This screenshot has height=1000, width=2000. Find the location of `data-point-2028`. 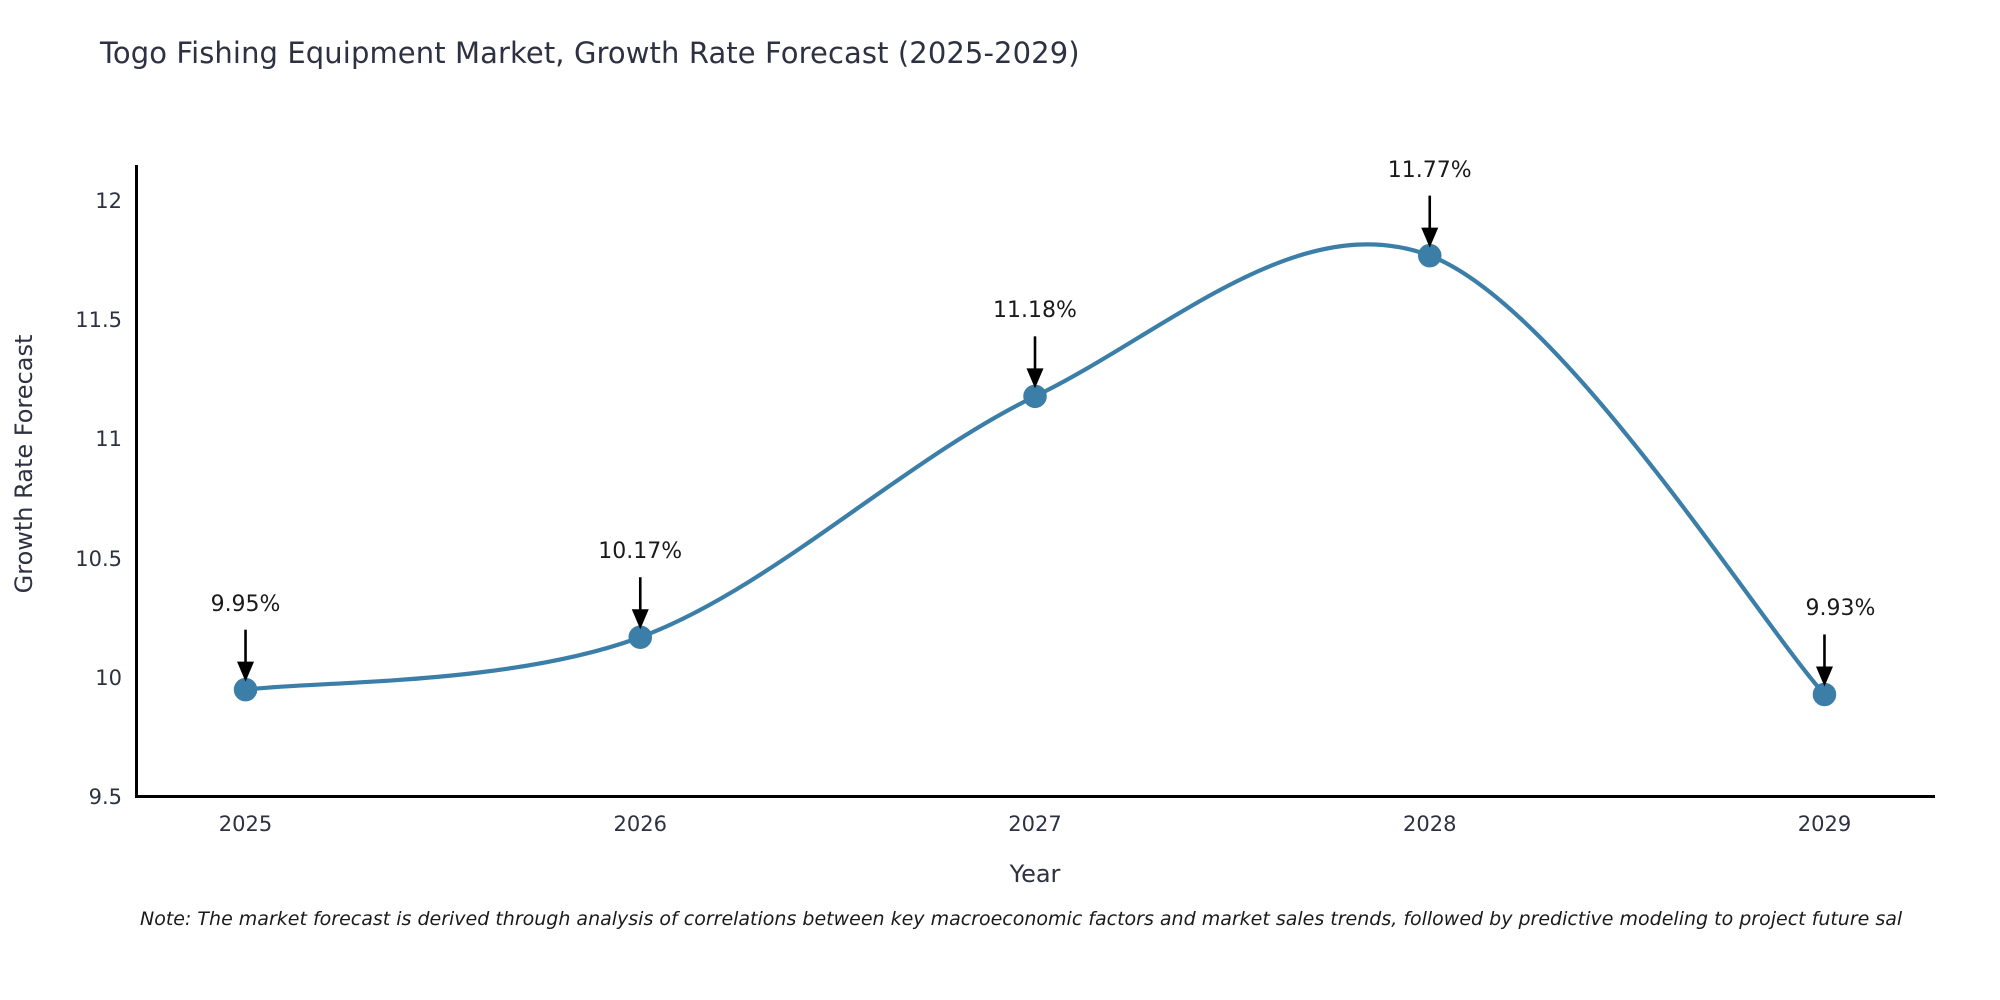

data-point-2028 is located at coordinates (1429, 255).